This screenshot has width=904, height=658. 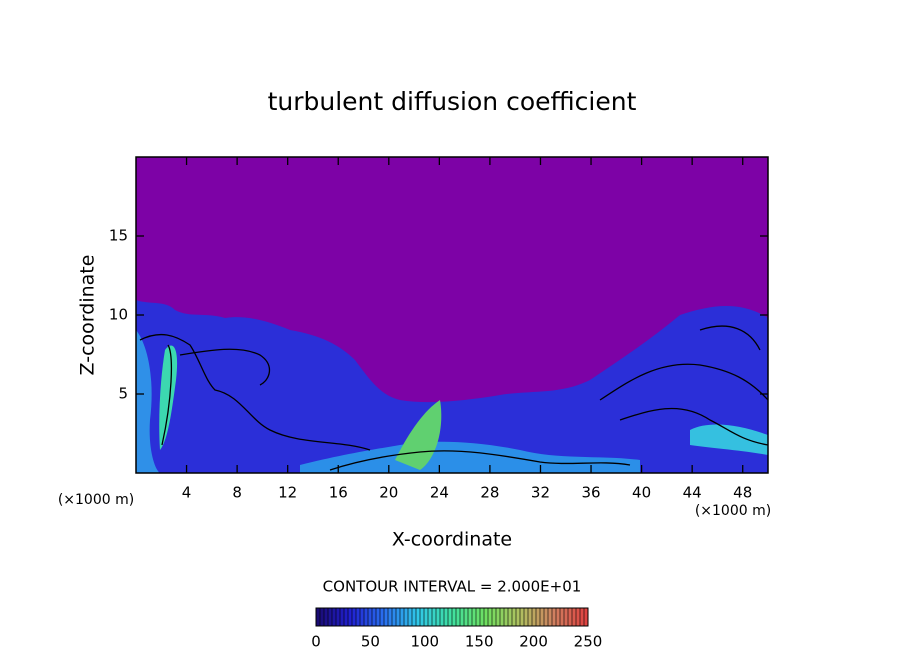 I want to click on x-tick-label: 32, so click(x=540, y=493).